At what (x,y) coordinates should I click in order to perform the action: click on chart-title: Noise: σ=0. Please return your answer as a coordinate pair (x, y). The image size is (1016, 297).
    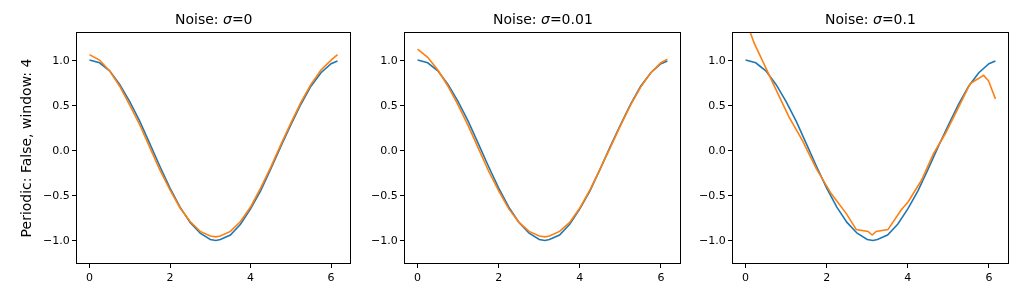
    Looking at the image, I should click on (214, 19).